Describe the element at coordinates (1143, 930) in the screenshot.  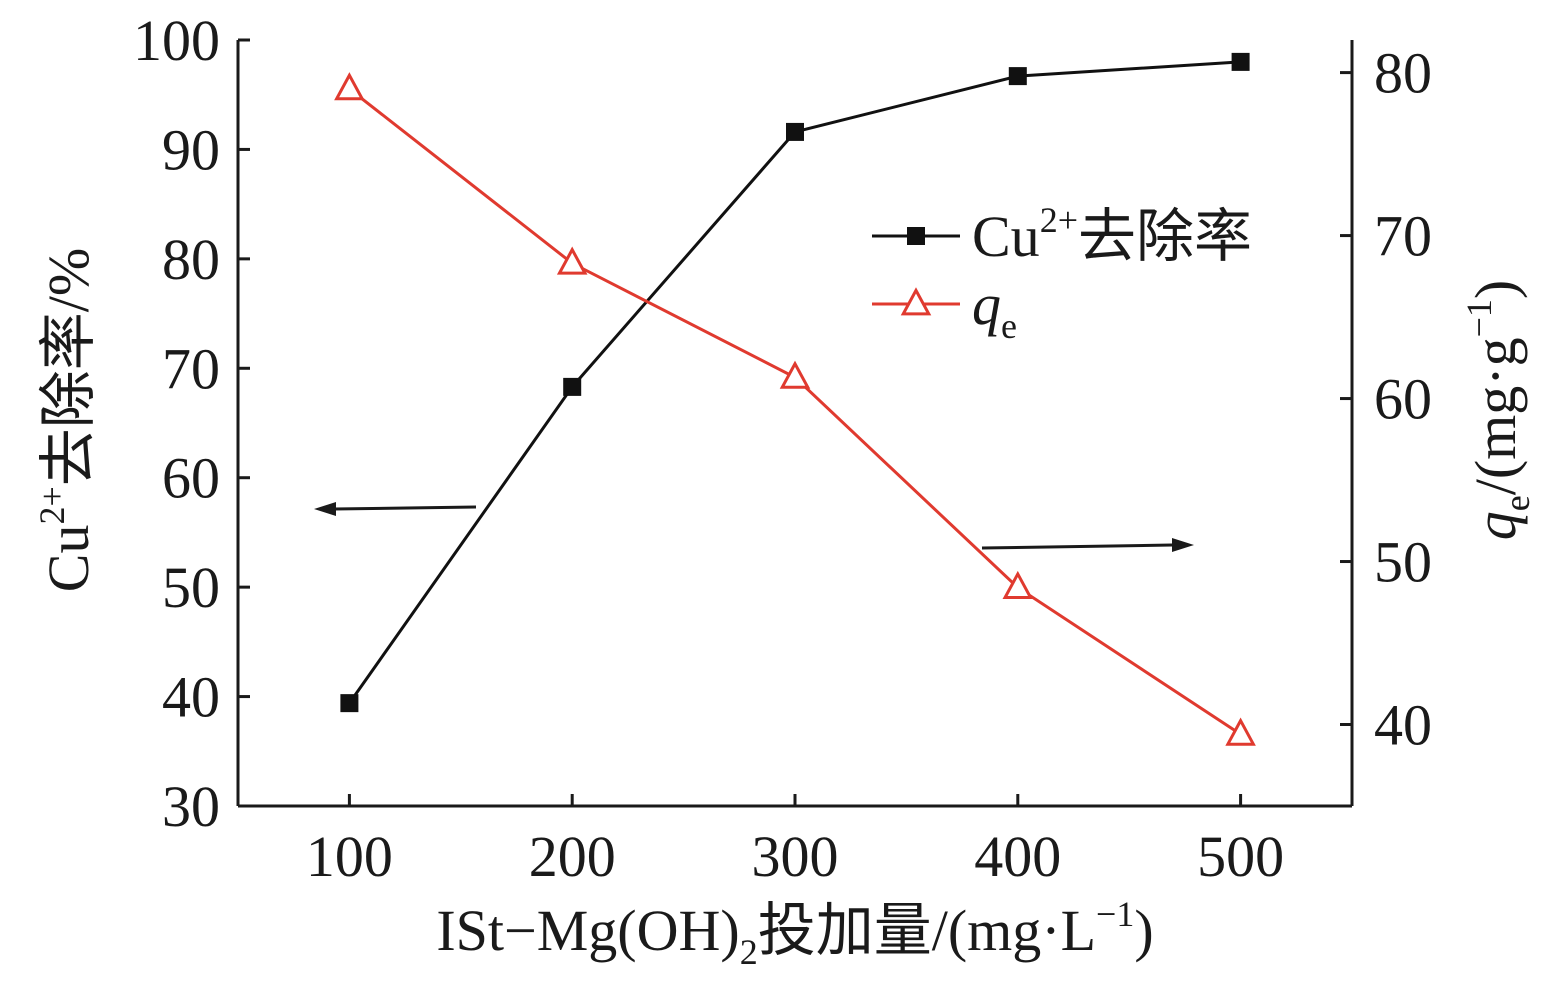
I see `x-title-end: )` at that location.